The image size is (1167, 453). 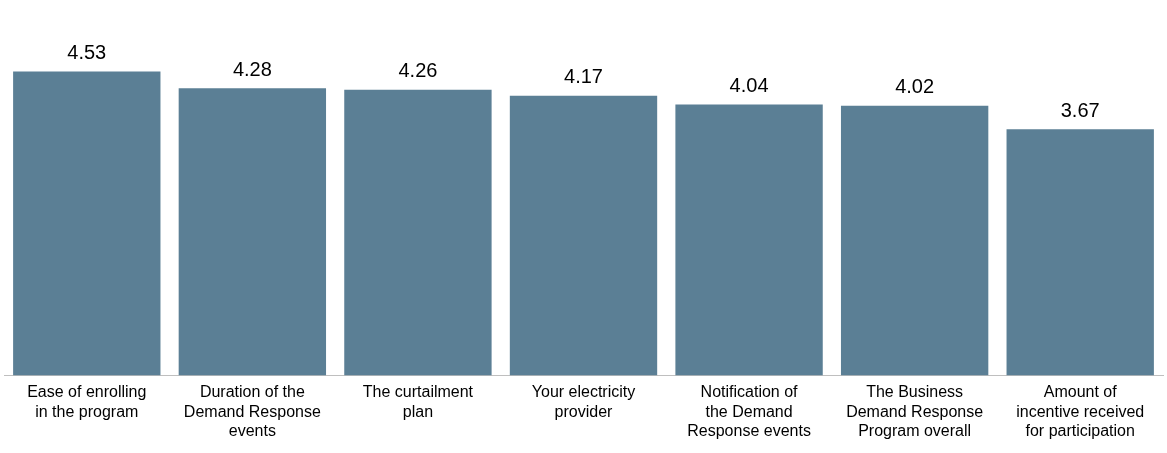 What do you see at coordinates (252, 68) in the screenshot?
I see `data-label: 4.28` at bounding box center [252, 68].